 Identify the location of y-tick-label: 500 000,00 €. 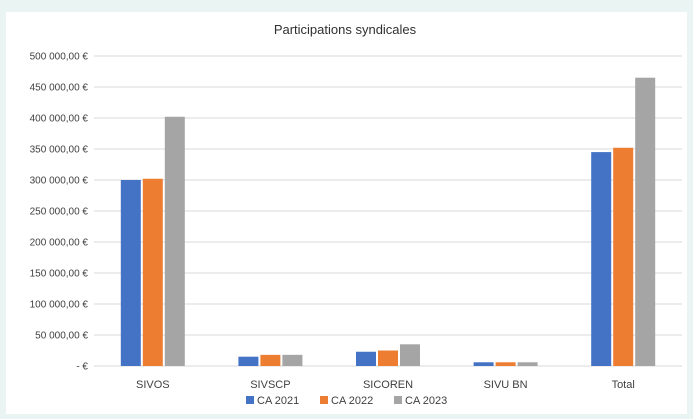
(59, 57).